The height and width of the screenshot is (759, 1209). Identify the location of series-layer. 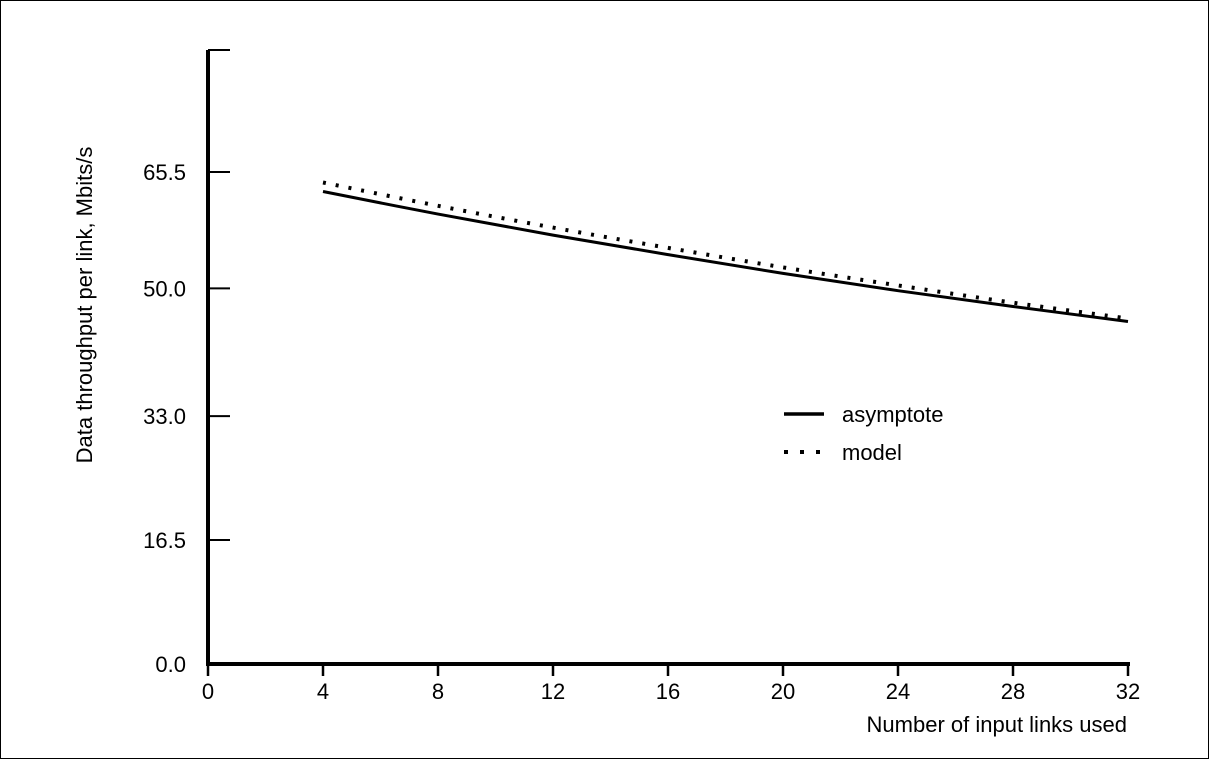
(725, 251).